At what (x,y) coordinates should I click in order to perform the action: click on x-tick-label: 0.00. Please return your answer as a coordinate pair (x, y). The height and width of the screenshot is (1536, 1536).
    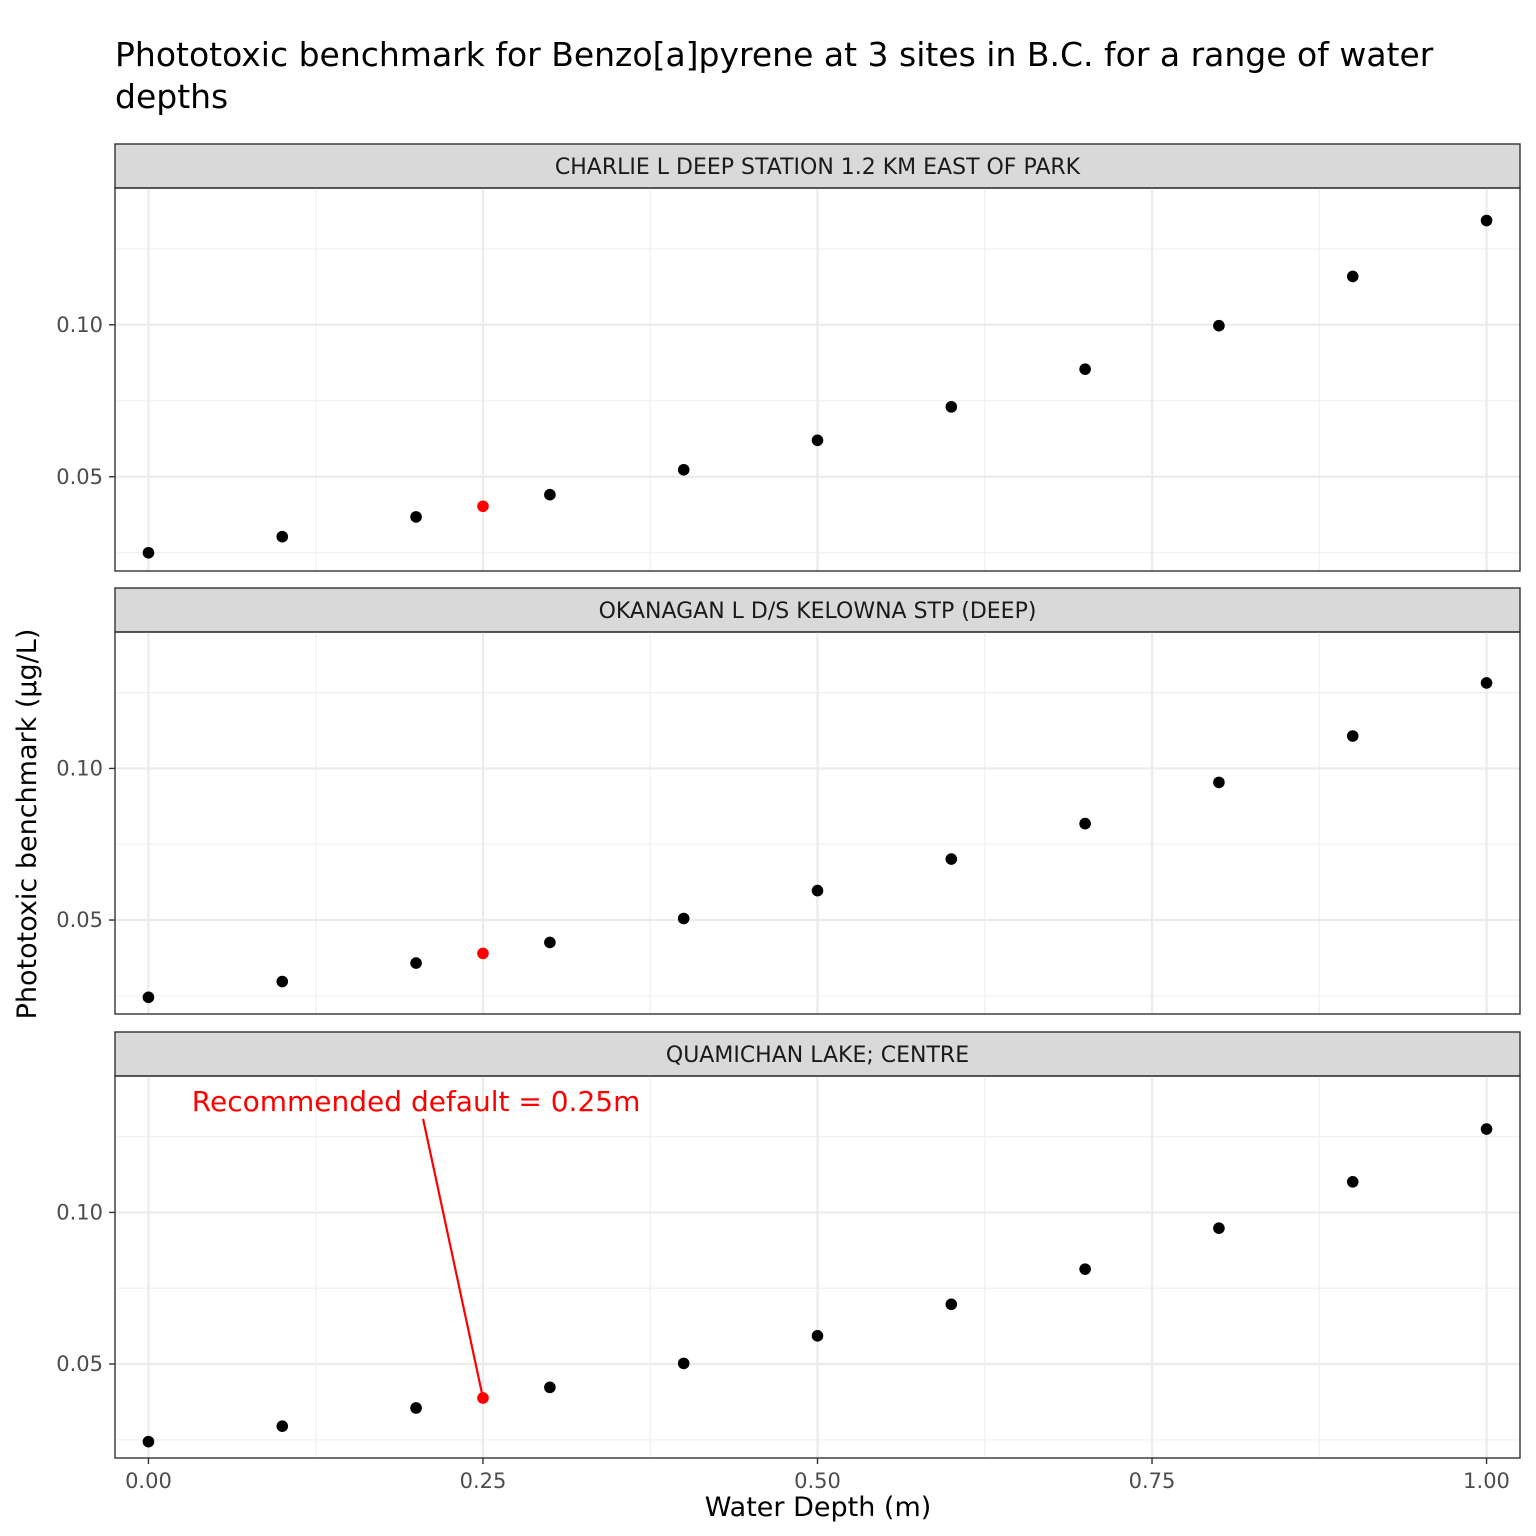
    Looking at the image, I should click on (148, 1481).